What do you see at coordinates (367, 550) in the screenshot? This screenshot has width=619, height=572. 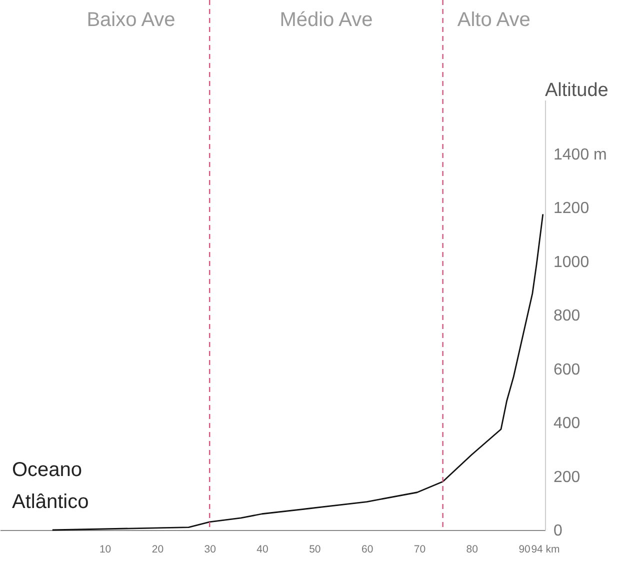 I see `x-tick-label: 60` at bounding box center [367, 550].